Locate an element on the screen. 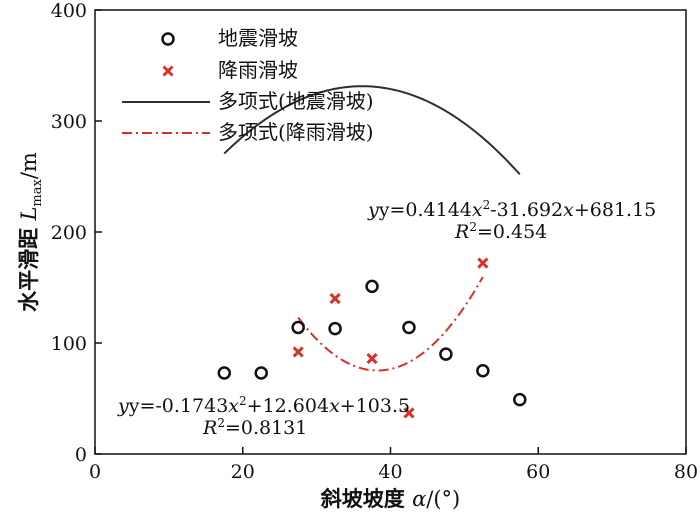 The image size is (700, 519). r2-rain-value: =0.454 is located at coordinates (512, 232).